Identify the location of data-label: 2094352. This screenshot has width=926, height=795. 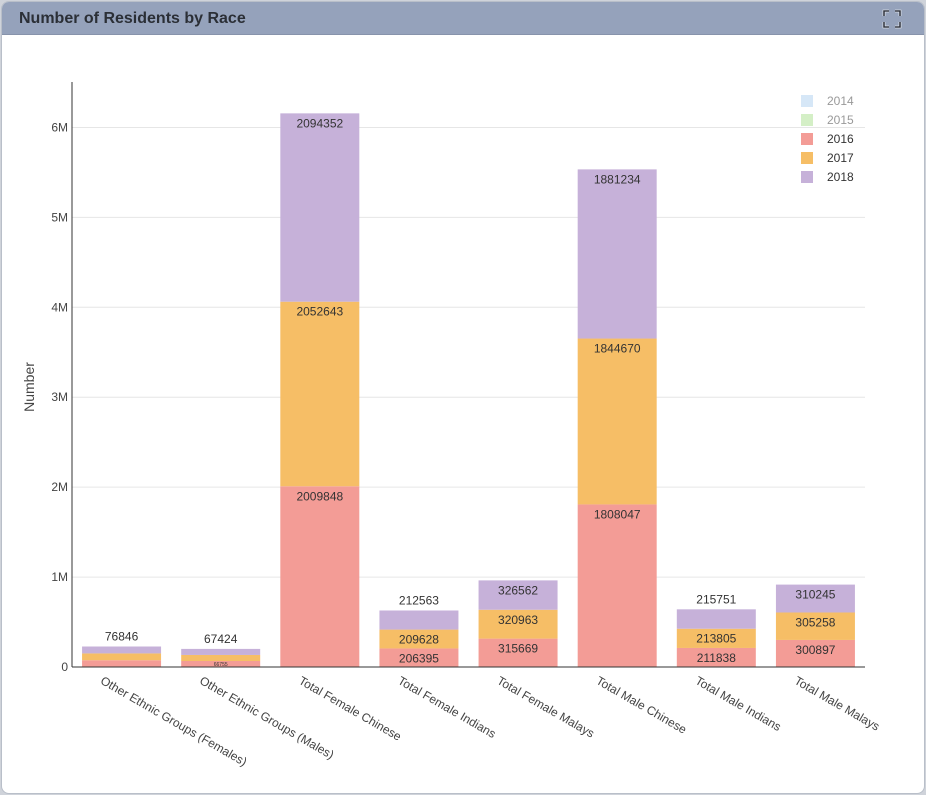
(319, 123).